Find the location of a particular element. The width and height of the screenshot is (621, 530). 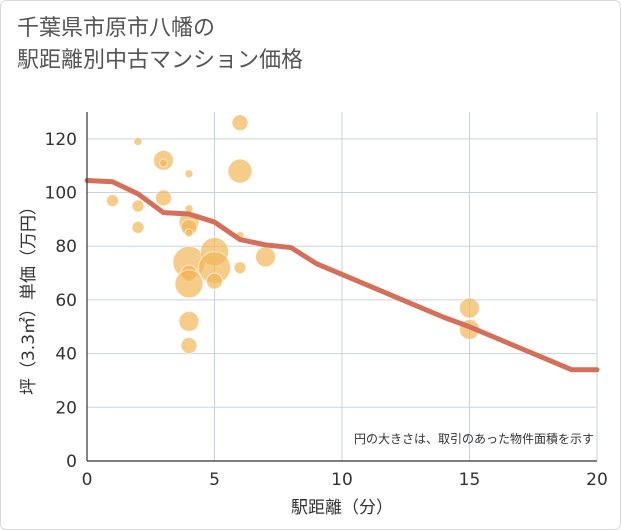

x-tick-label: 5 is located at coordinates (214, 480).